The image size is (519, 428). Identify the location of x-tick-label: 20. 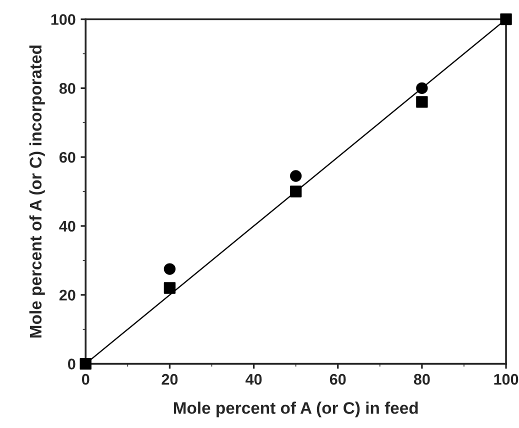
(170, 379).